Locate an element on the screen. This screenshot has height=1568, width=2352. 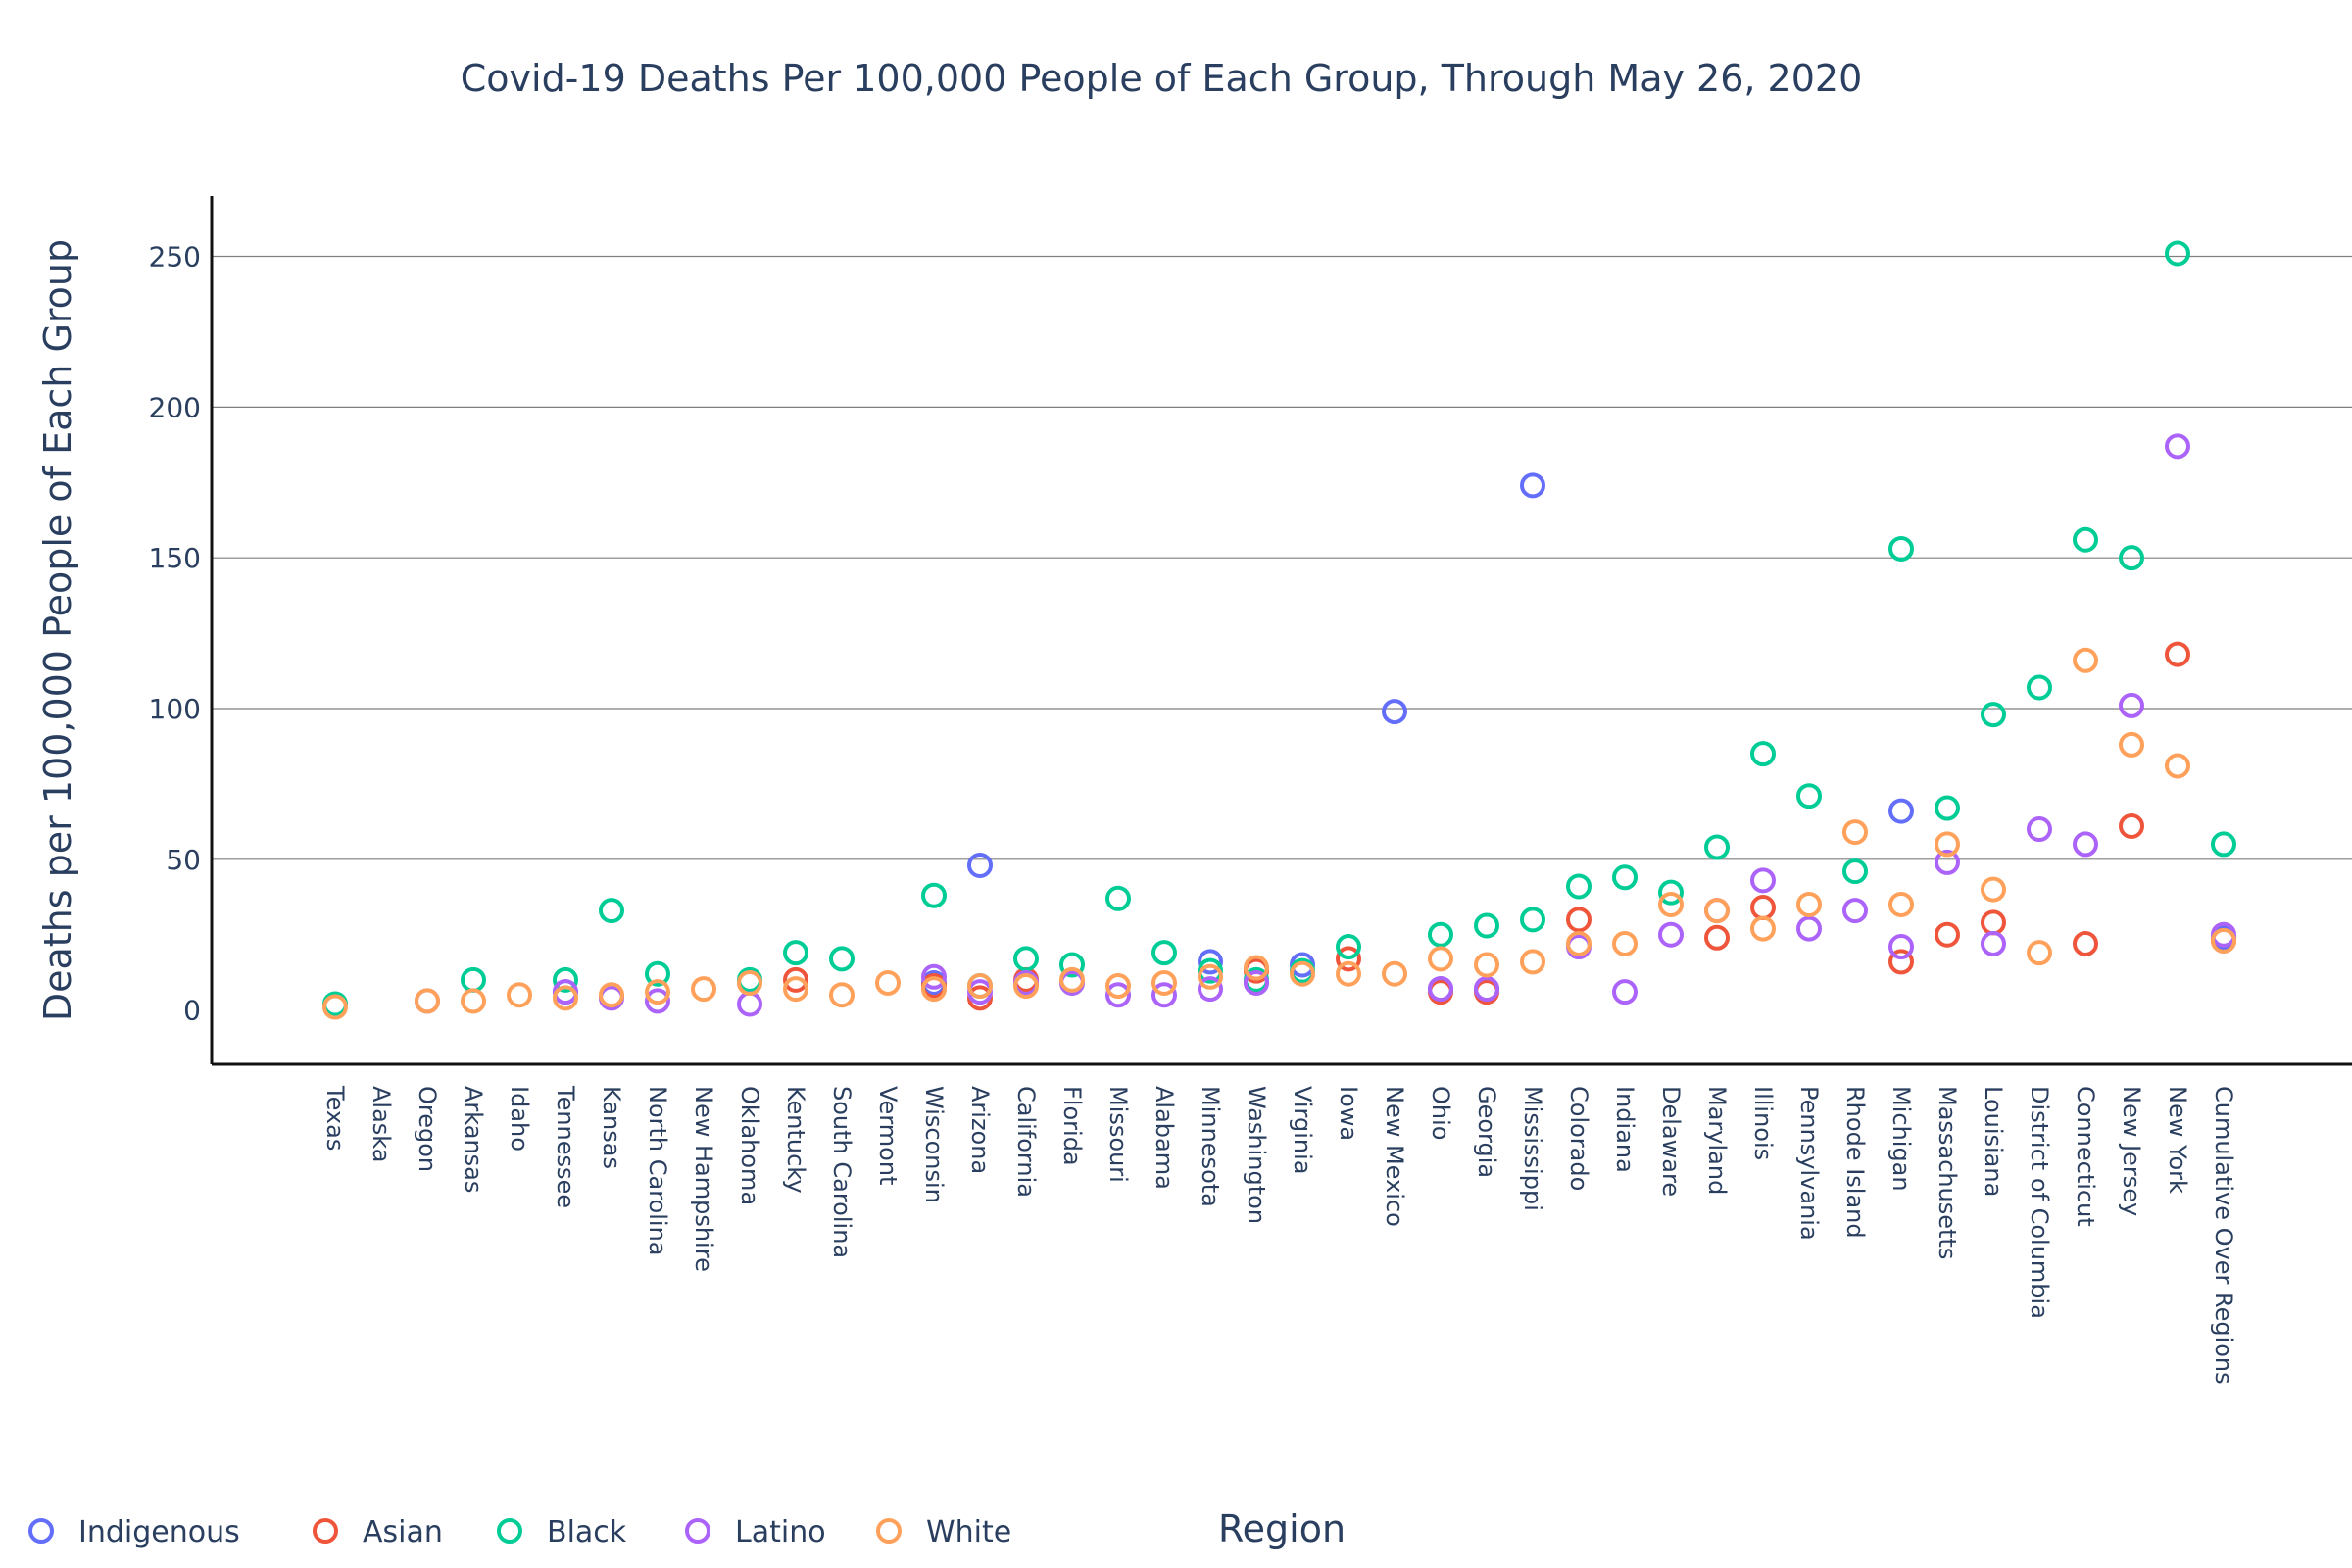
x-tick-label: Vermont is located at coordinates (888, 1135).